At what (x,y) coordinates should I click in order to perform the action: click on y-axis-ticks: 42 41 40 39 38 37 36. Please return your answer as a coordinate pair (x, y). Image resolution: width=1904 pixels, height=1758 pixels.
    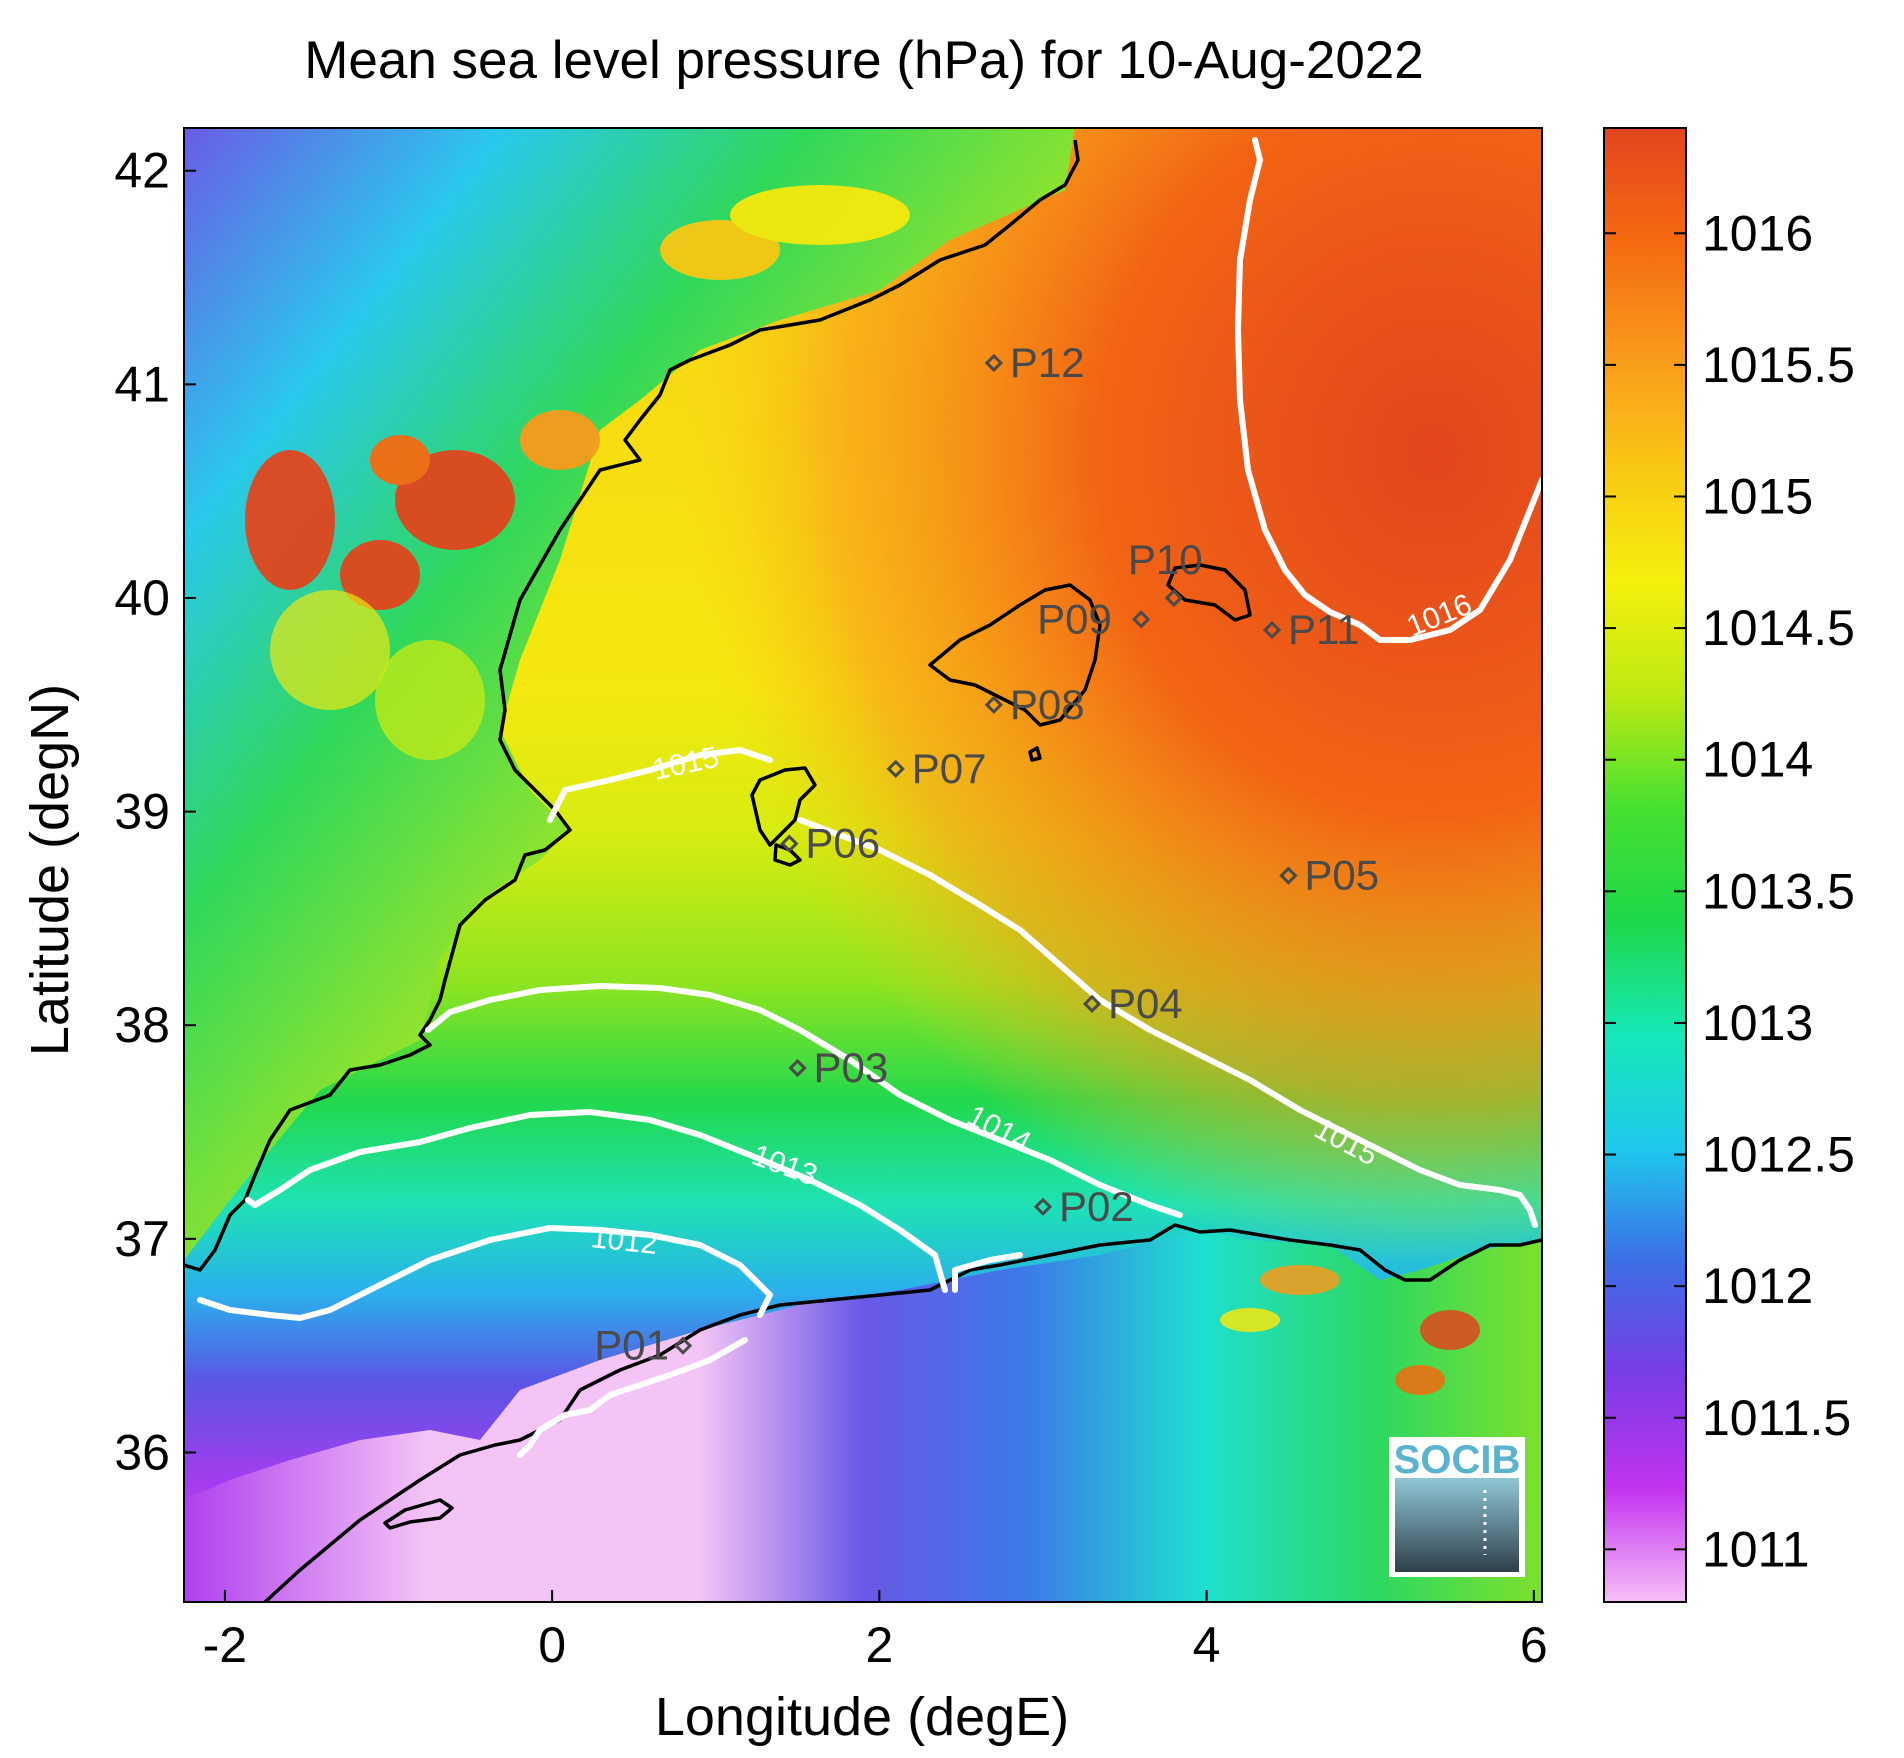
    Looking at the image, I should click on (155, 811).